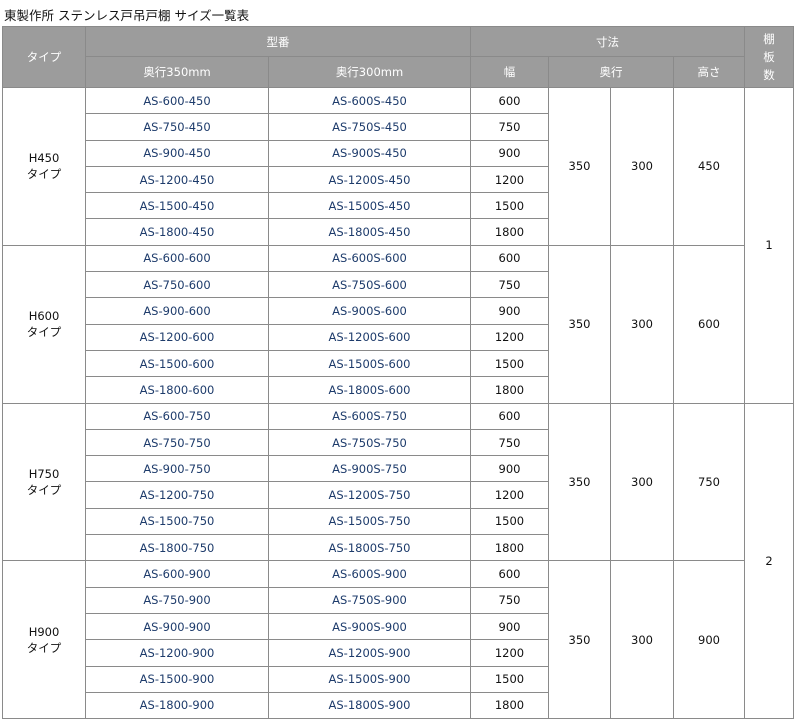 The width and height of the screenshot is (796, 721). I want to click on table-row: AS-1500-600 AS-1500S-600 1500, so click(398, 363).